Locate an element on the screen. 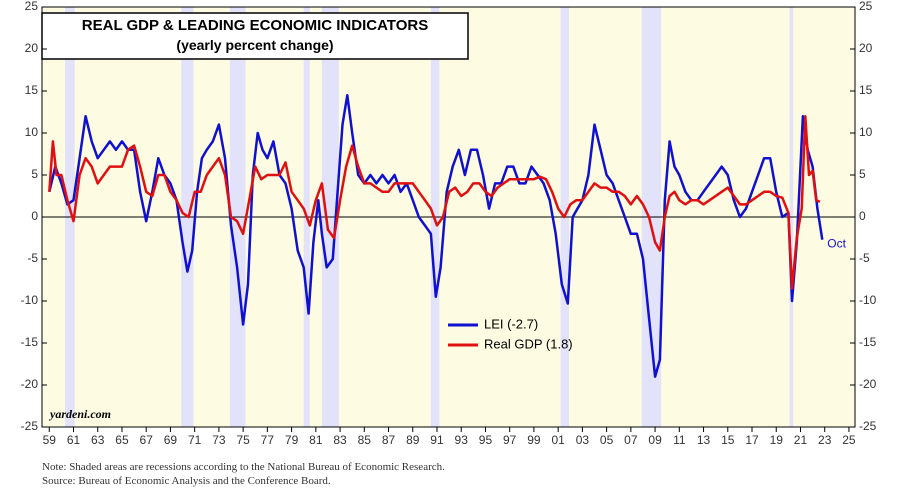 This screenshot has height=499, width=915. x-tick-label: 03 is located at coordinates (583, 440).